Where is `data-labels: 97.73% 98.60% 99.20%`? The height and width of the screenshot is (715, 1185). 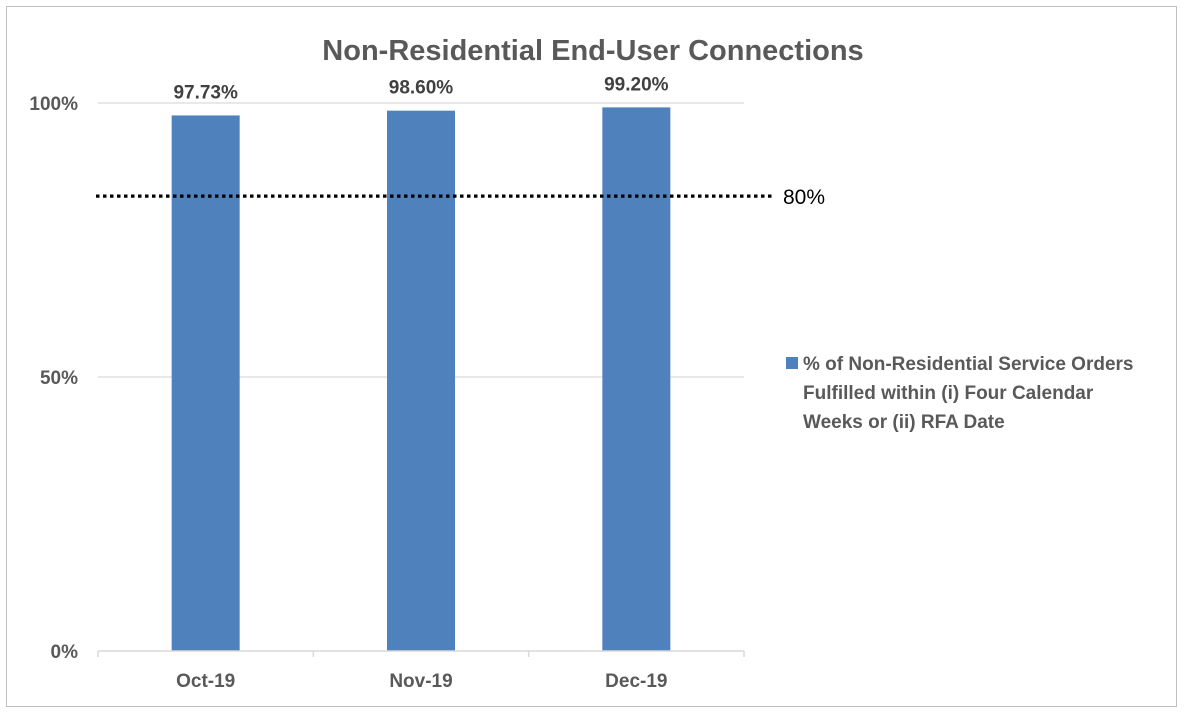 data-labels: 97.73% 98.60% 99.20% is located at coordinates (420, 88).